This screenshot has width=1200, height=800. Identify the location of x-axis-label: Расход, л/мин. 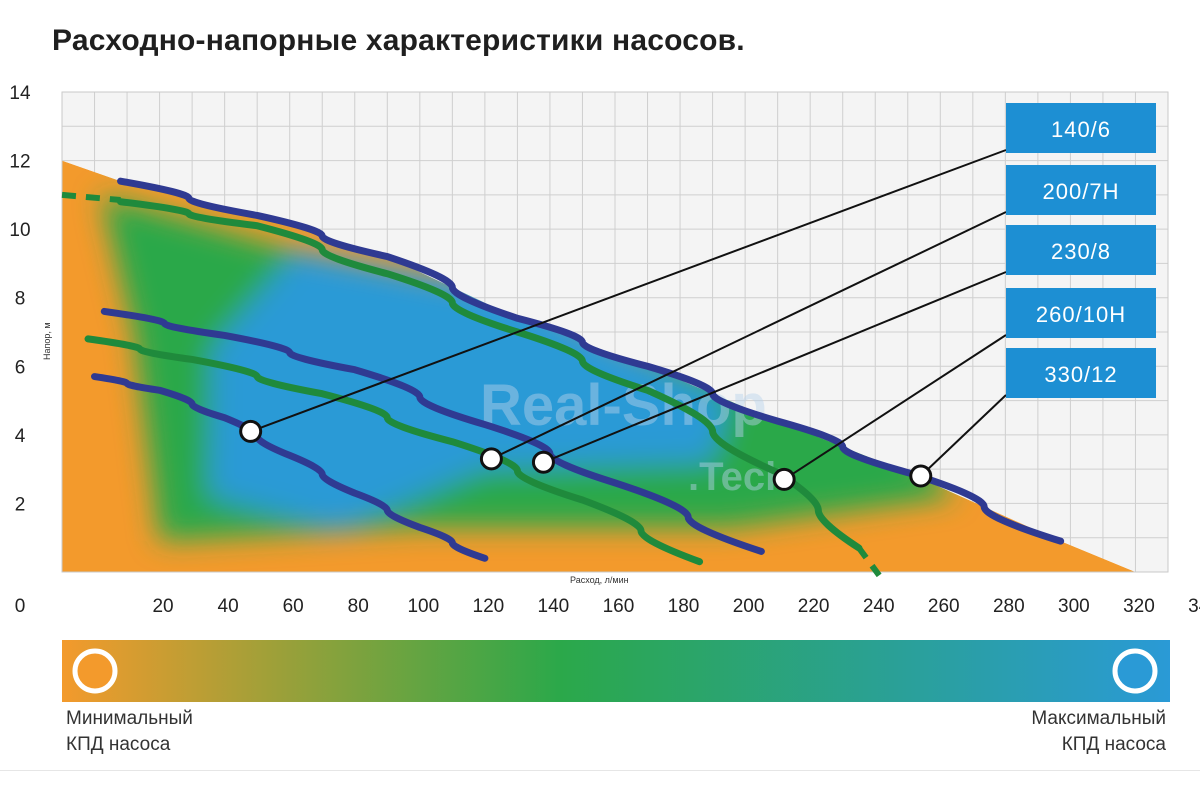
(599, 580).